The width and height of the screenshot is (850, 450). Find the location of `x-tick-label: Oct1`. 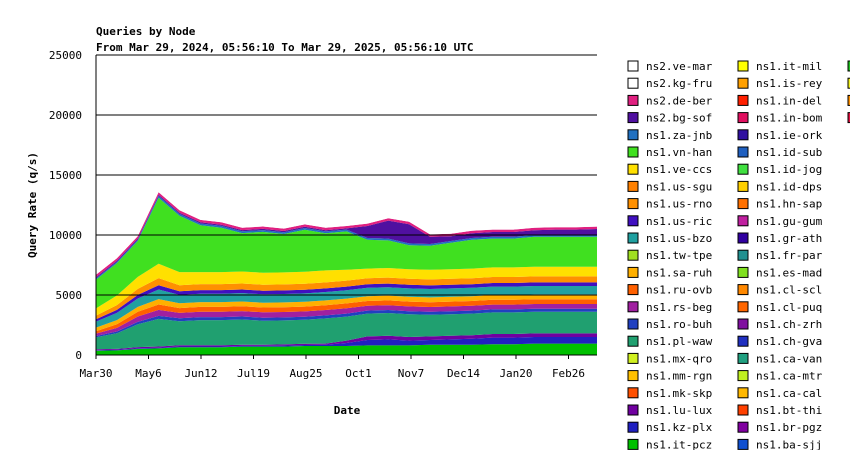

x-tick-label: Oct1 is located at coordinates (358, 373).